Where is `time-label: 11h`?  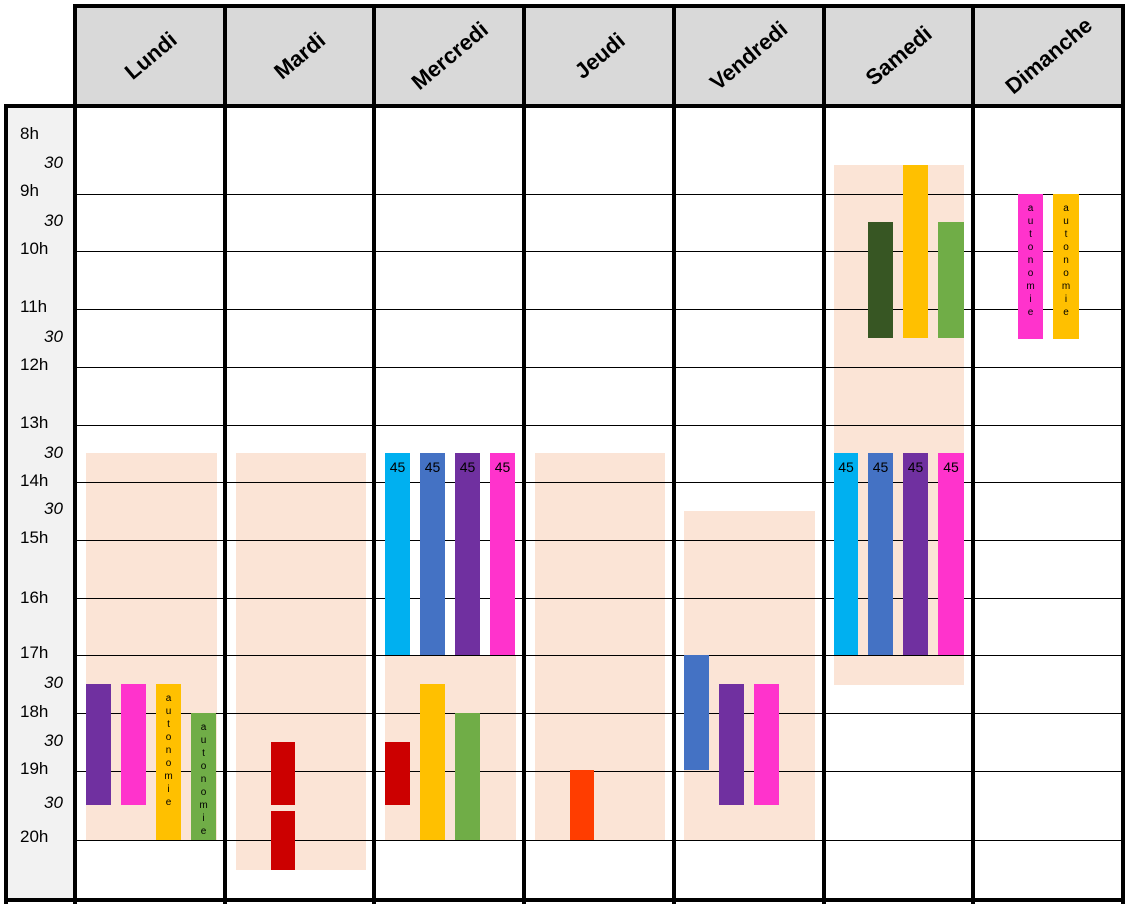 time-label: 11h is located at coordinates (34, 306).